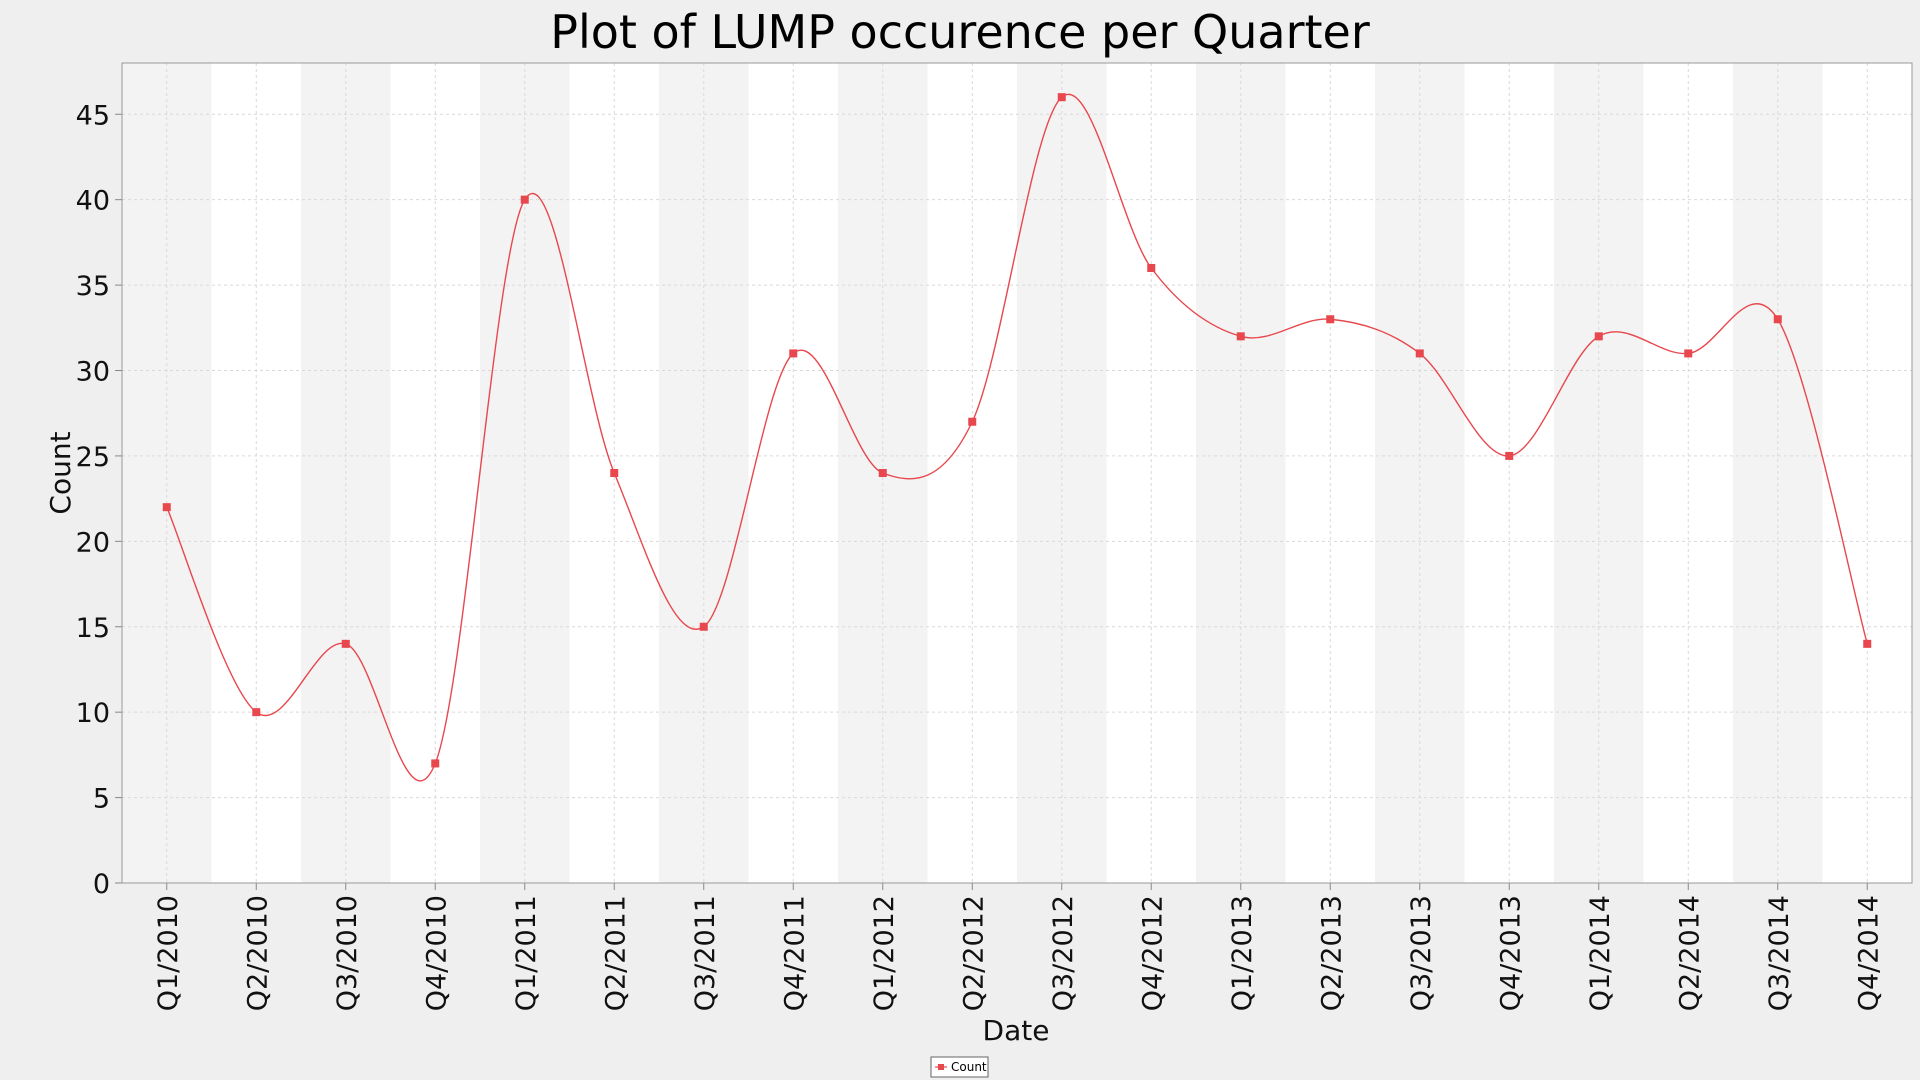  I want to click on data-point-Q3/2013, so click(1419, 353).